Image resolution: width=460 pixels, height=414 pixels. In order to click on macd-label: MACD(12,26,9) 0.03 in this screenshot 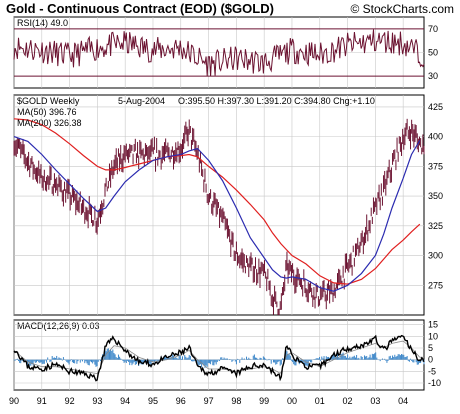, I will do `click(58, 326)`.